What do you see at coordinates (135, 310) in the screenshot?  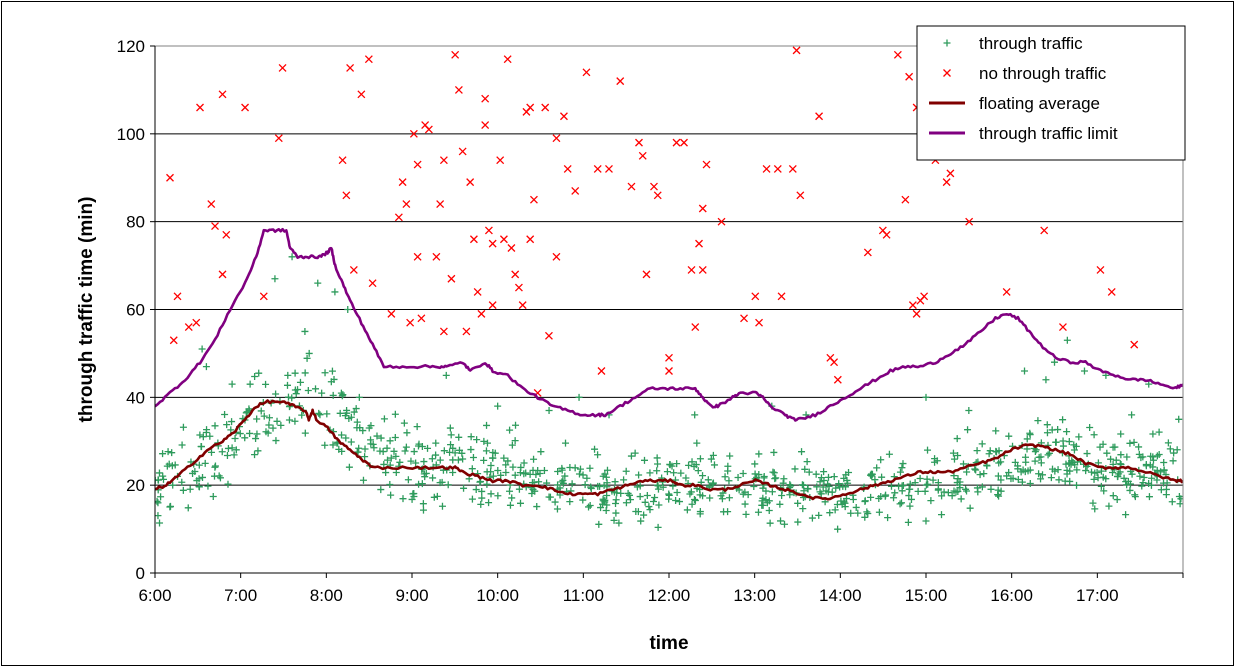 I see `y-tick-label: 60` at bounding box center [135, 310].